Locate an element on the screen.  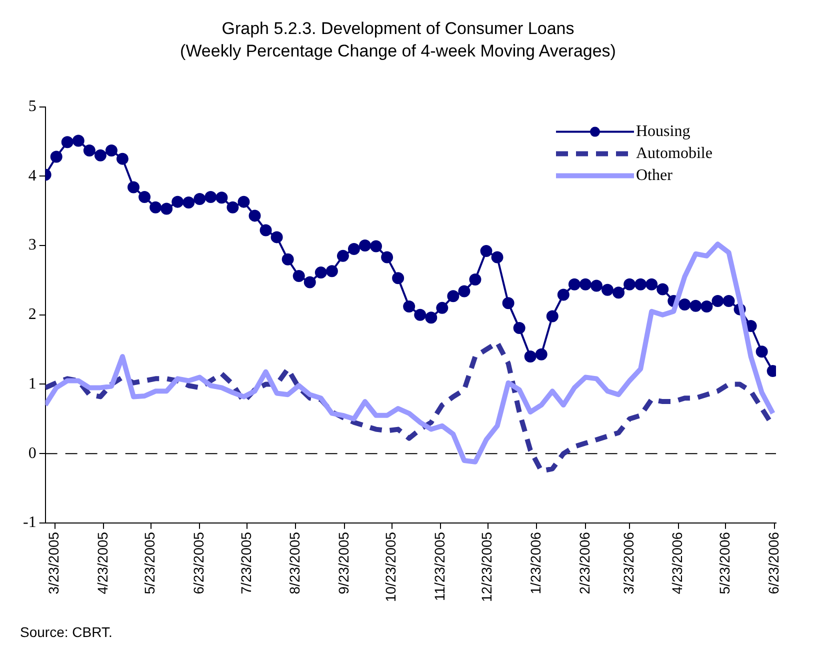
x-tick-label: 3/23/2006 is located at coordinates (628, 563).